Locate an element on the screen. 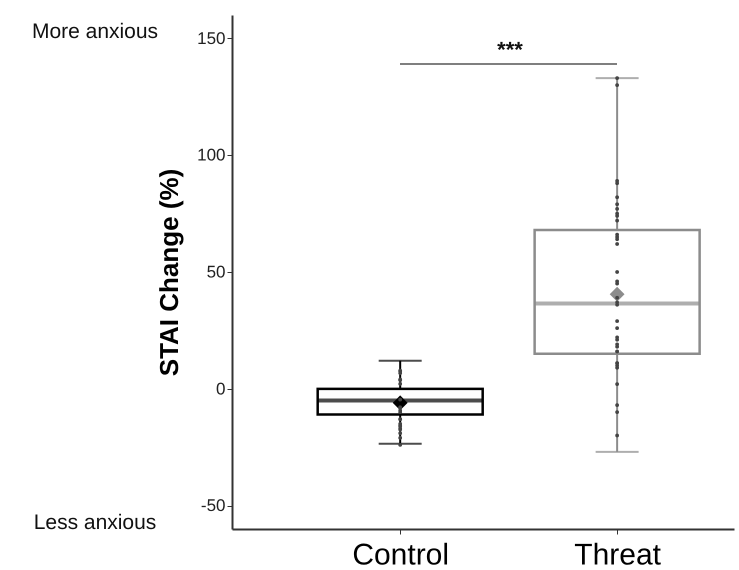 This screenshot has height=570, width=739. annotation: *** is located at coordinates (510, 49).